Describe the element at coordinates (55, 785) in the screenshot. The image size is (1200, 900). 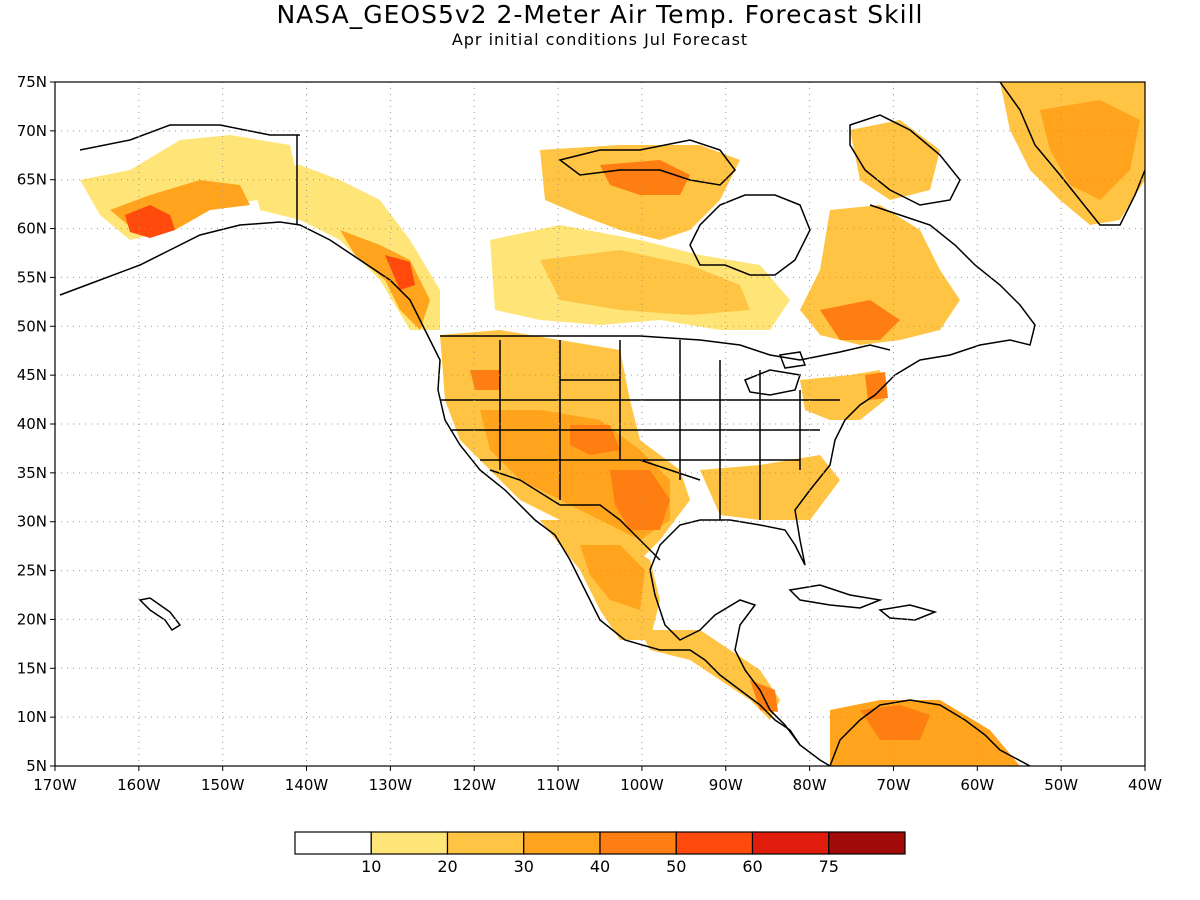
I see `lon-tick-label: 170W` at that location.